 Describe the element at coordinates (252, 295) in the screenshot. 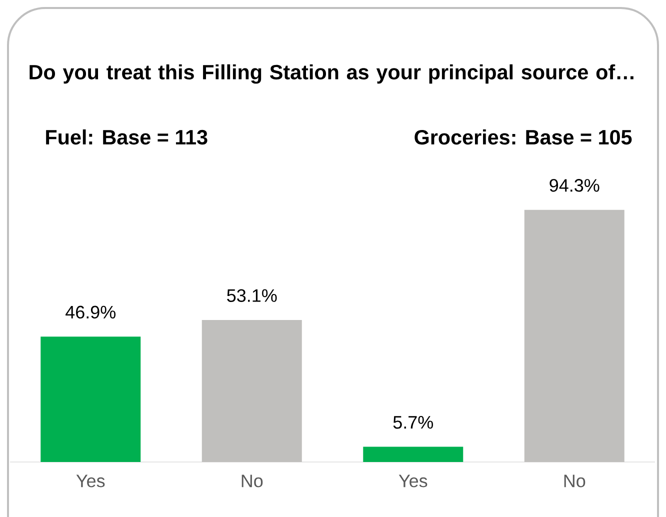

I see `data-label: 53.1%` at that location.